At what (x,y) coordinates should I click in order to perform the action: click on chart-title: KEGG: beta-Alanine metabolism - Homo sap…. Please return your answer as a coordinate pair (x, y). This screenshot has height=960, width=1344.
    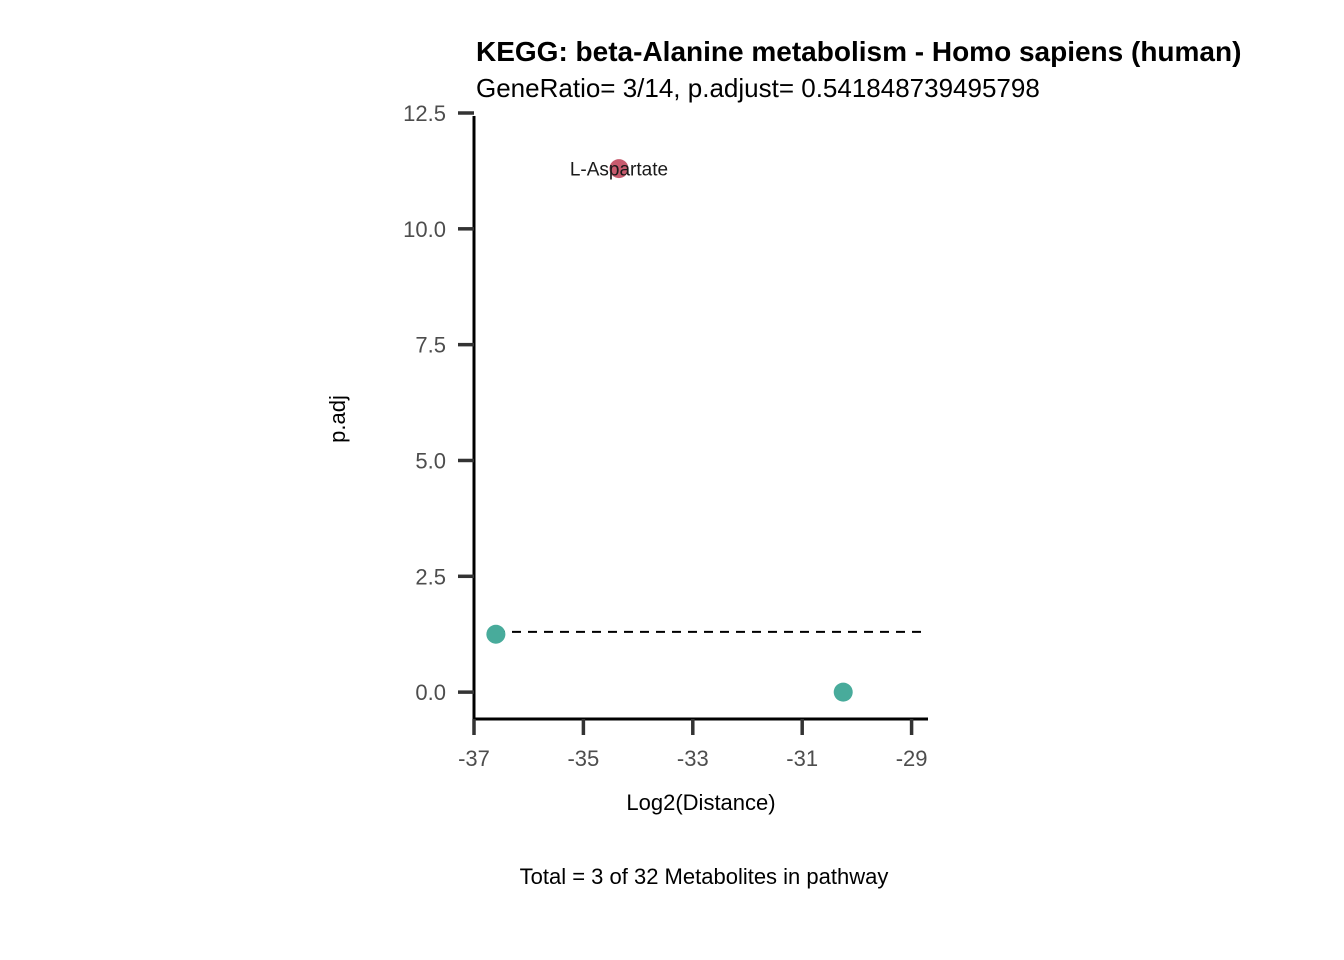
    Looking at the image, I should click on (858, 51).